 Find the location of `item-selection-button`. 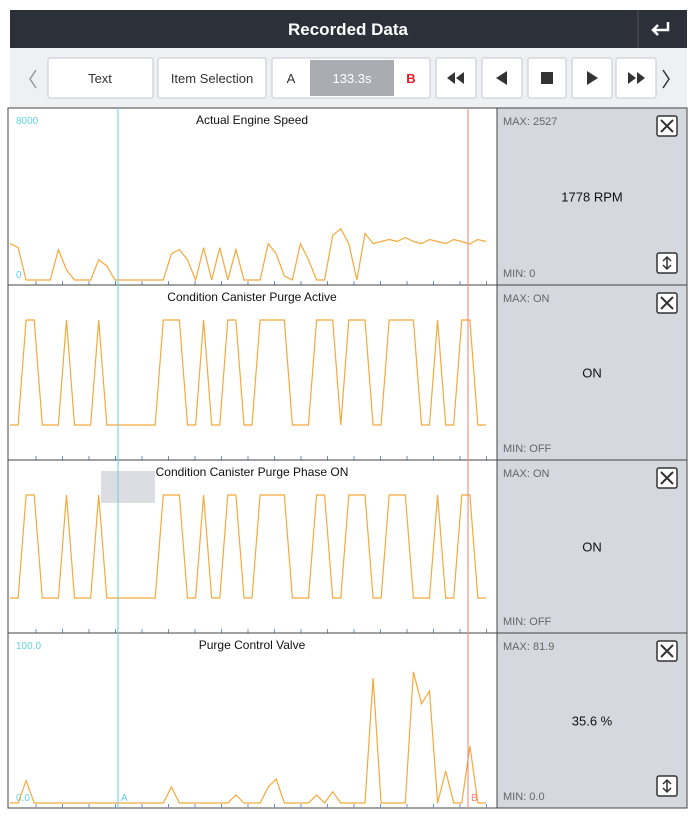

item-selection-button is located at coordinates (212, 78).